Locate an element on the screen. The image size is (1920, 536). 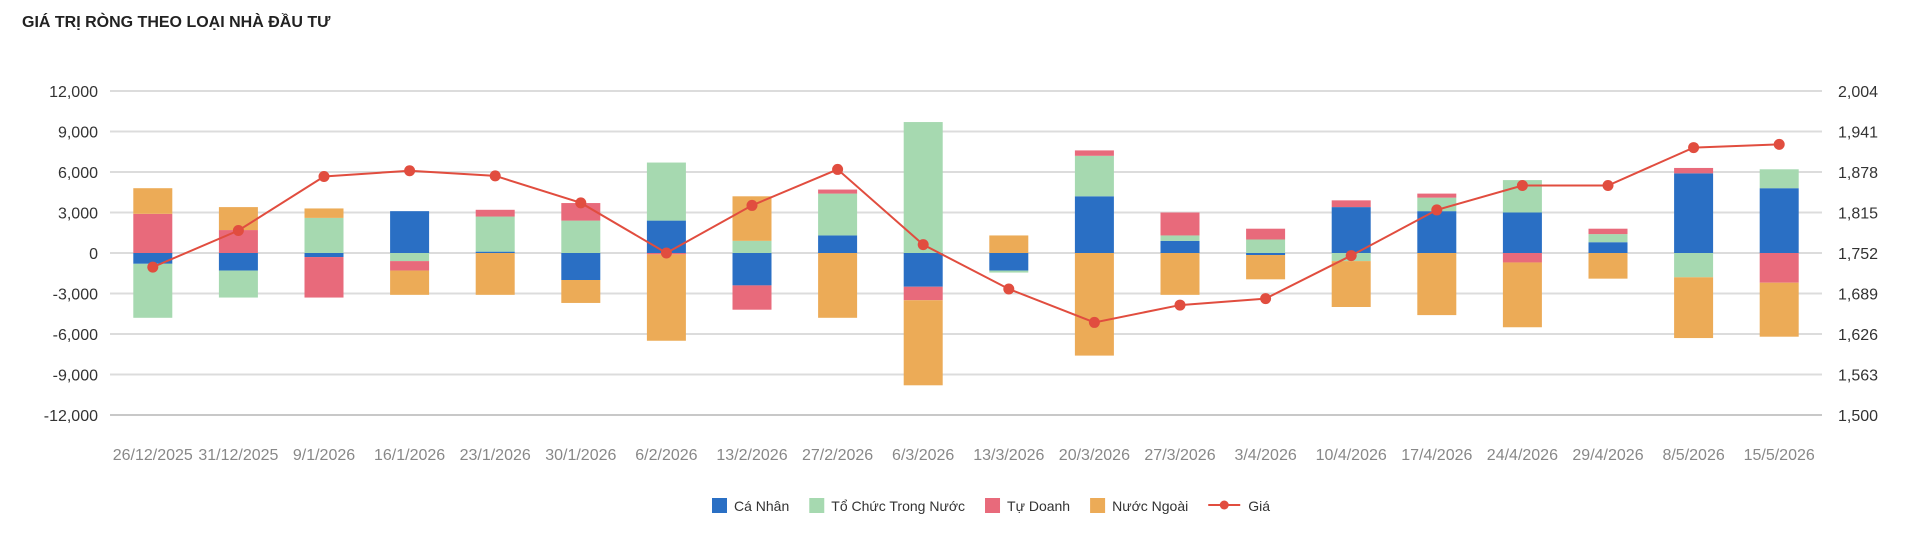
x-tick-label: 24/4/2026 is located at coordinates (1522, 455).